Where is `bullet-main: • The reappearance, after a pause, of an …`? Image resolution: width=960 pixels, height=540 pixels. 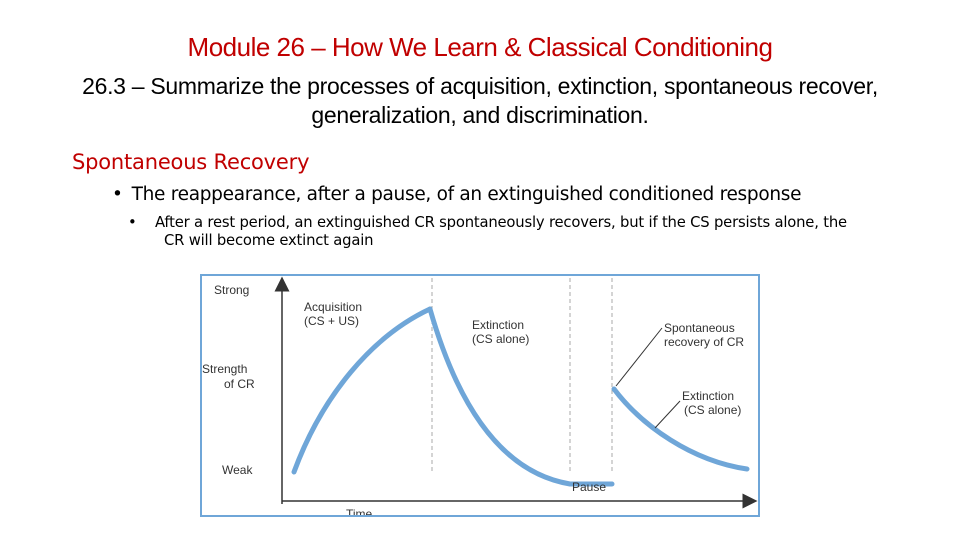 bullet-main: • The reappearance, after a pause, of an … is located at coordinates (457, 194).